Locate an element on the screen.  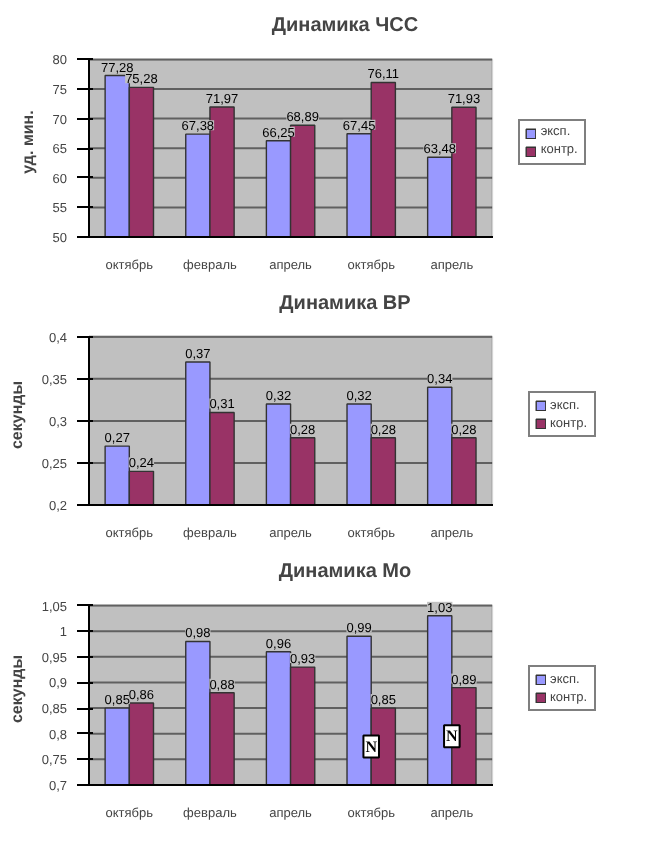
chart-title: Динамика Мо is located at coordinates (345, 572).